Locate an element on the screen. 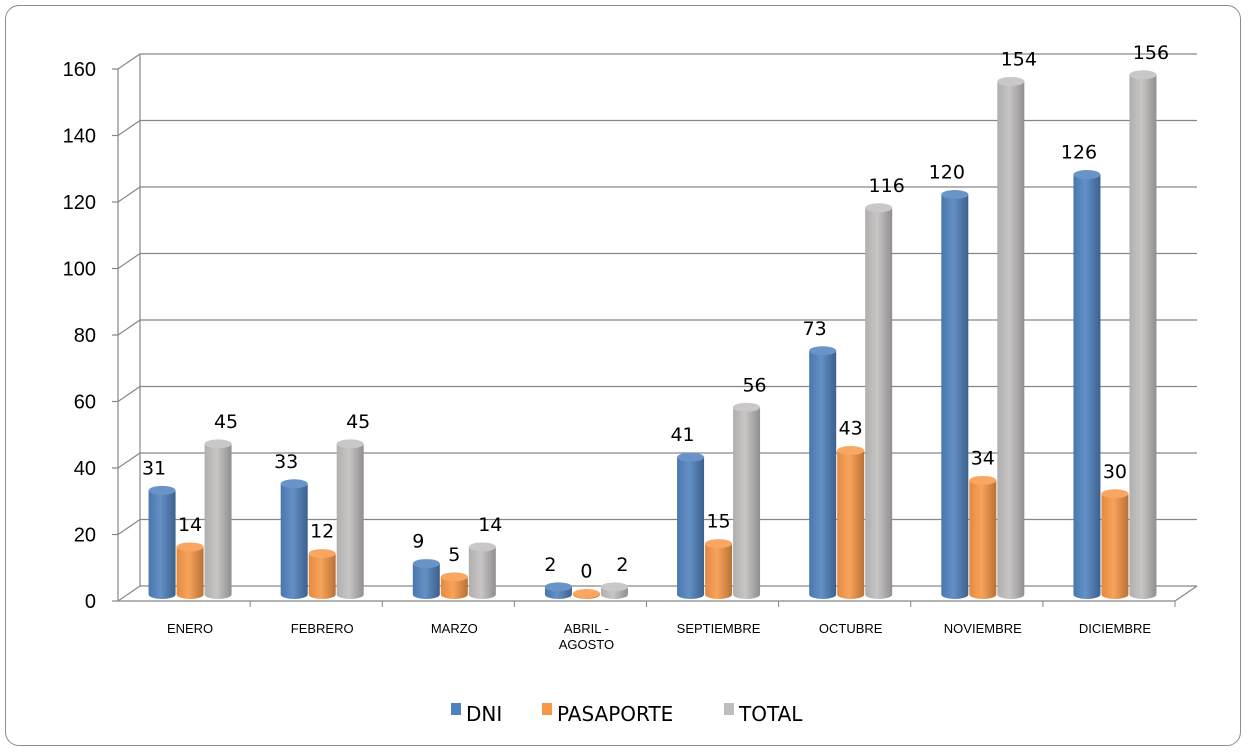  x-category-label: NOVIEMBRE is located at coordinates (983, 628).